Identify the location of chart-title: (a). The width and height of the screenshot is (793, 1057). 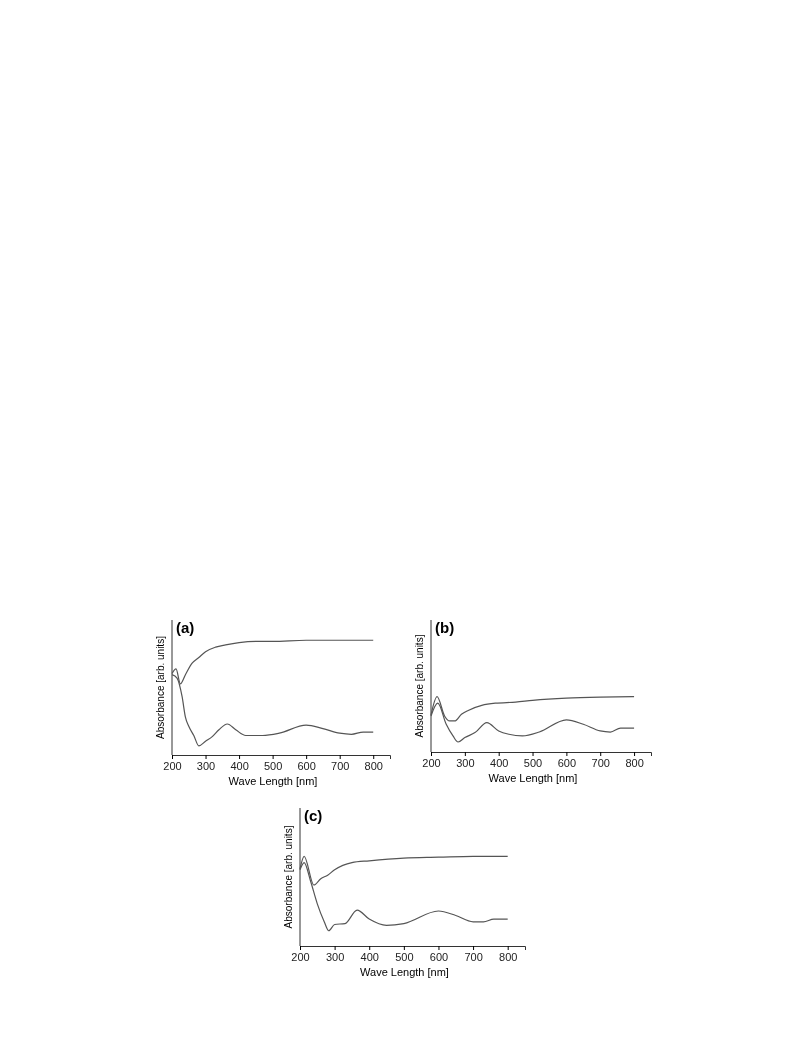
(185, 627).